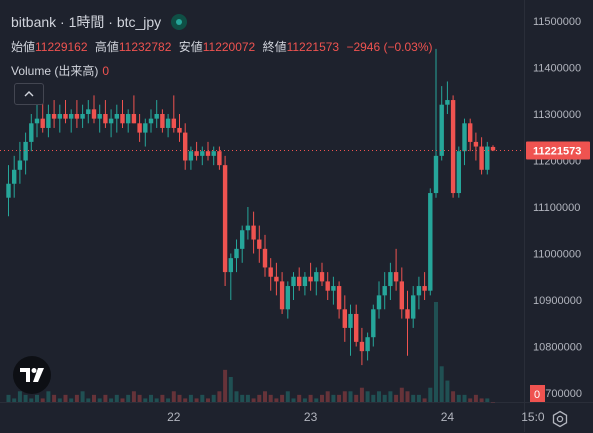  What do you see at coordinates (229, 47) in the screenshot?
I see `low-value: 11220072` at bounding box center [229, 47].